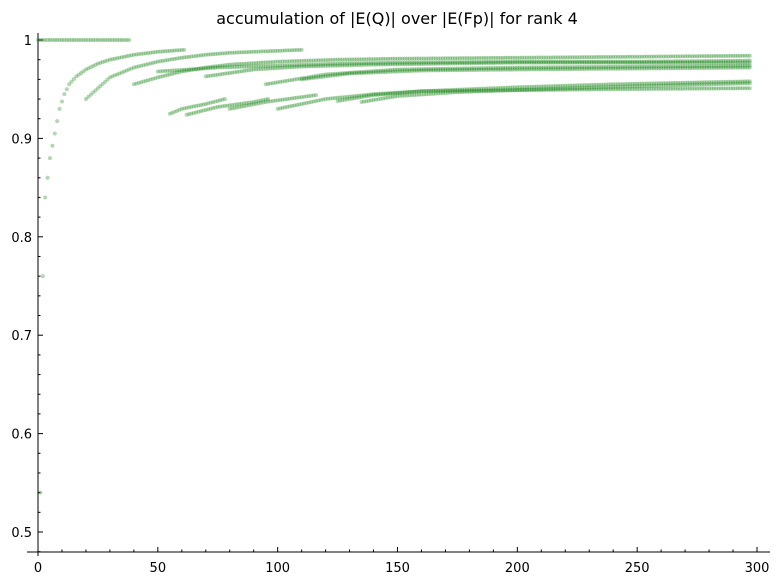 The height and width of the screenshot is (587, 780). What do you see at coordinates (277, 568) in the screenshot?
I see `x-tick-label: 100` at bounding box center [277, 568].